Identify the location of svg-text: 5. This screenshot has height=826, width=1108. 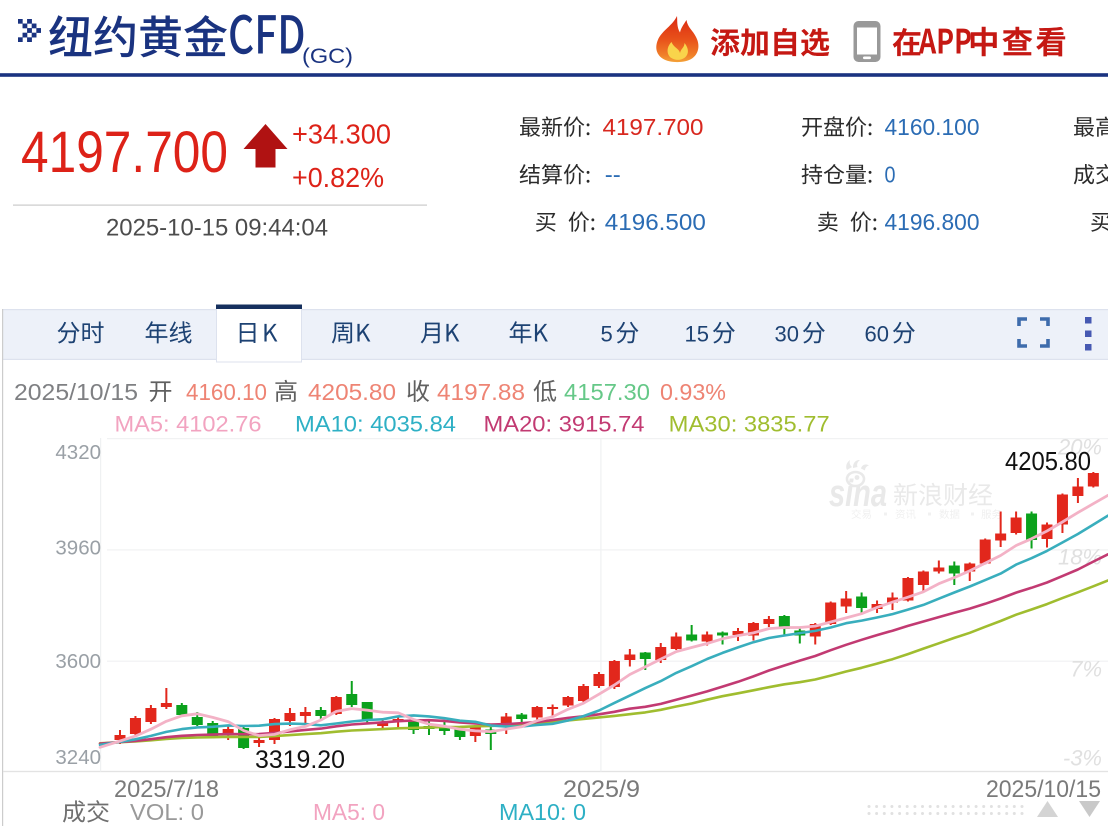
(607, 334).